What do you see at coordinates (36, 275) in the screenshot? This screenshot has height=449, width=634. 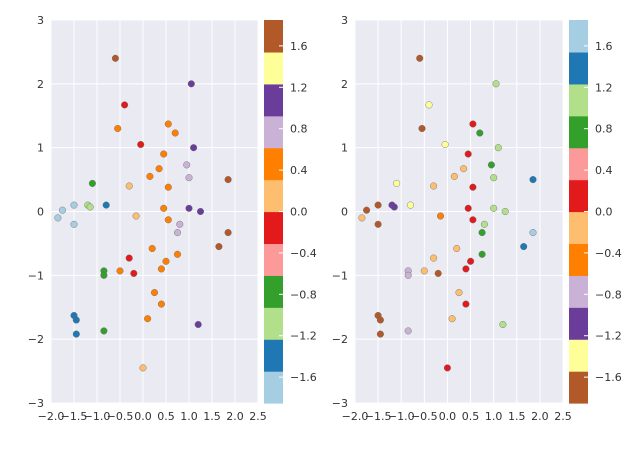 I see `y-tick-label: −1` at bounding box center [36, 275].